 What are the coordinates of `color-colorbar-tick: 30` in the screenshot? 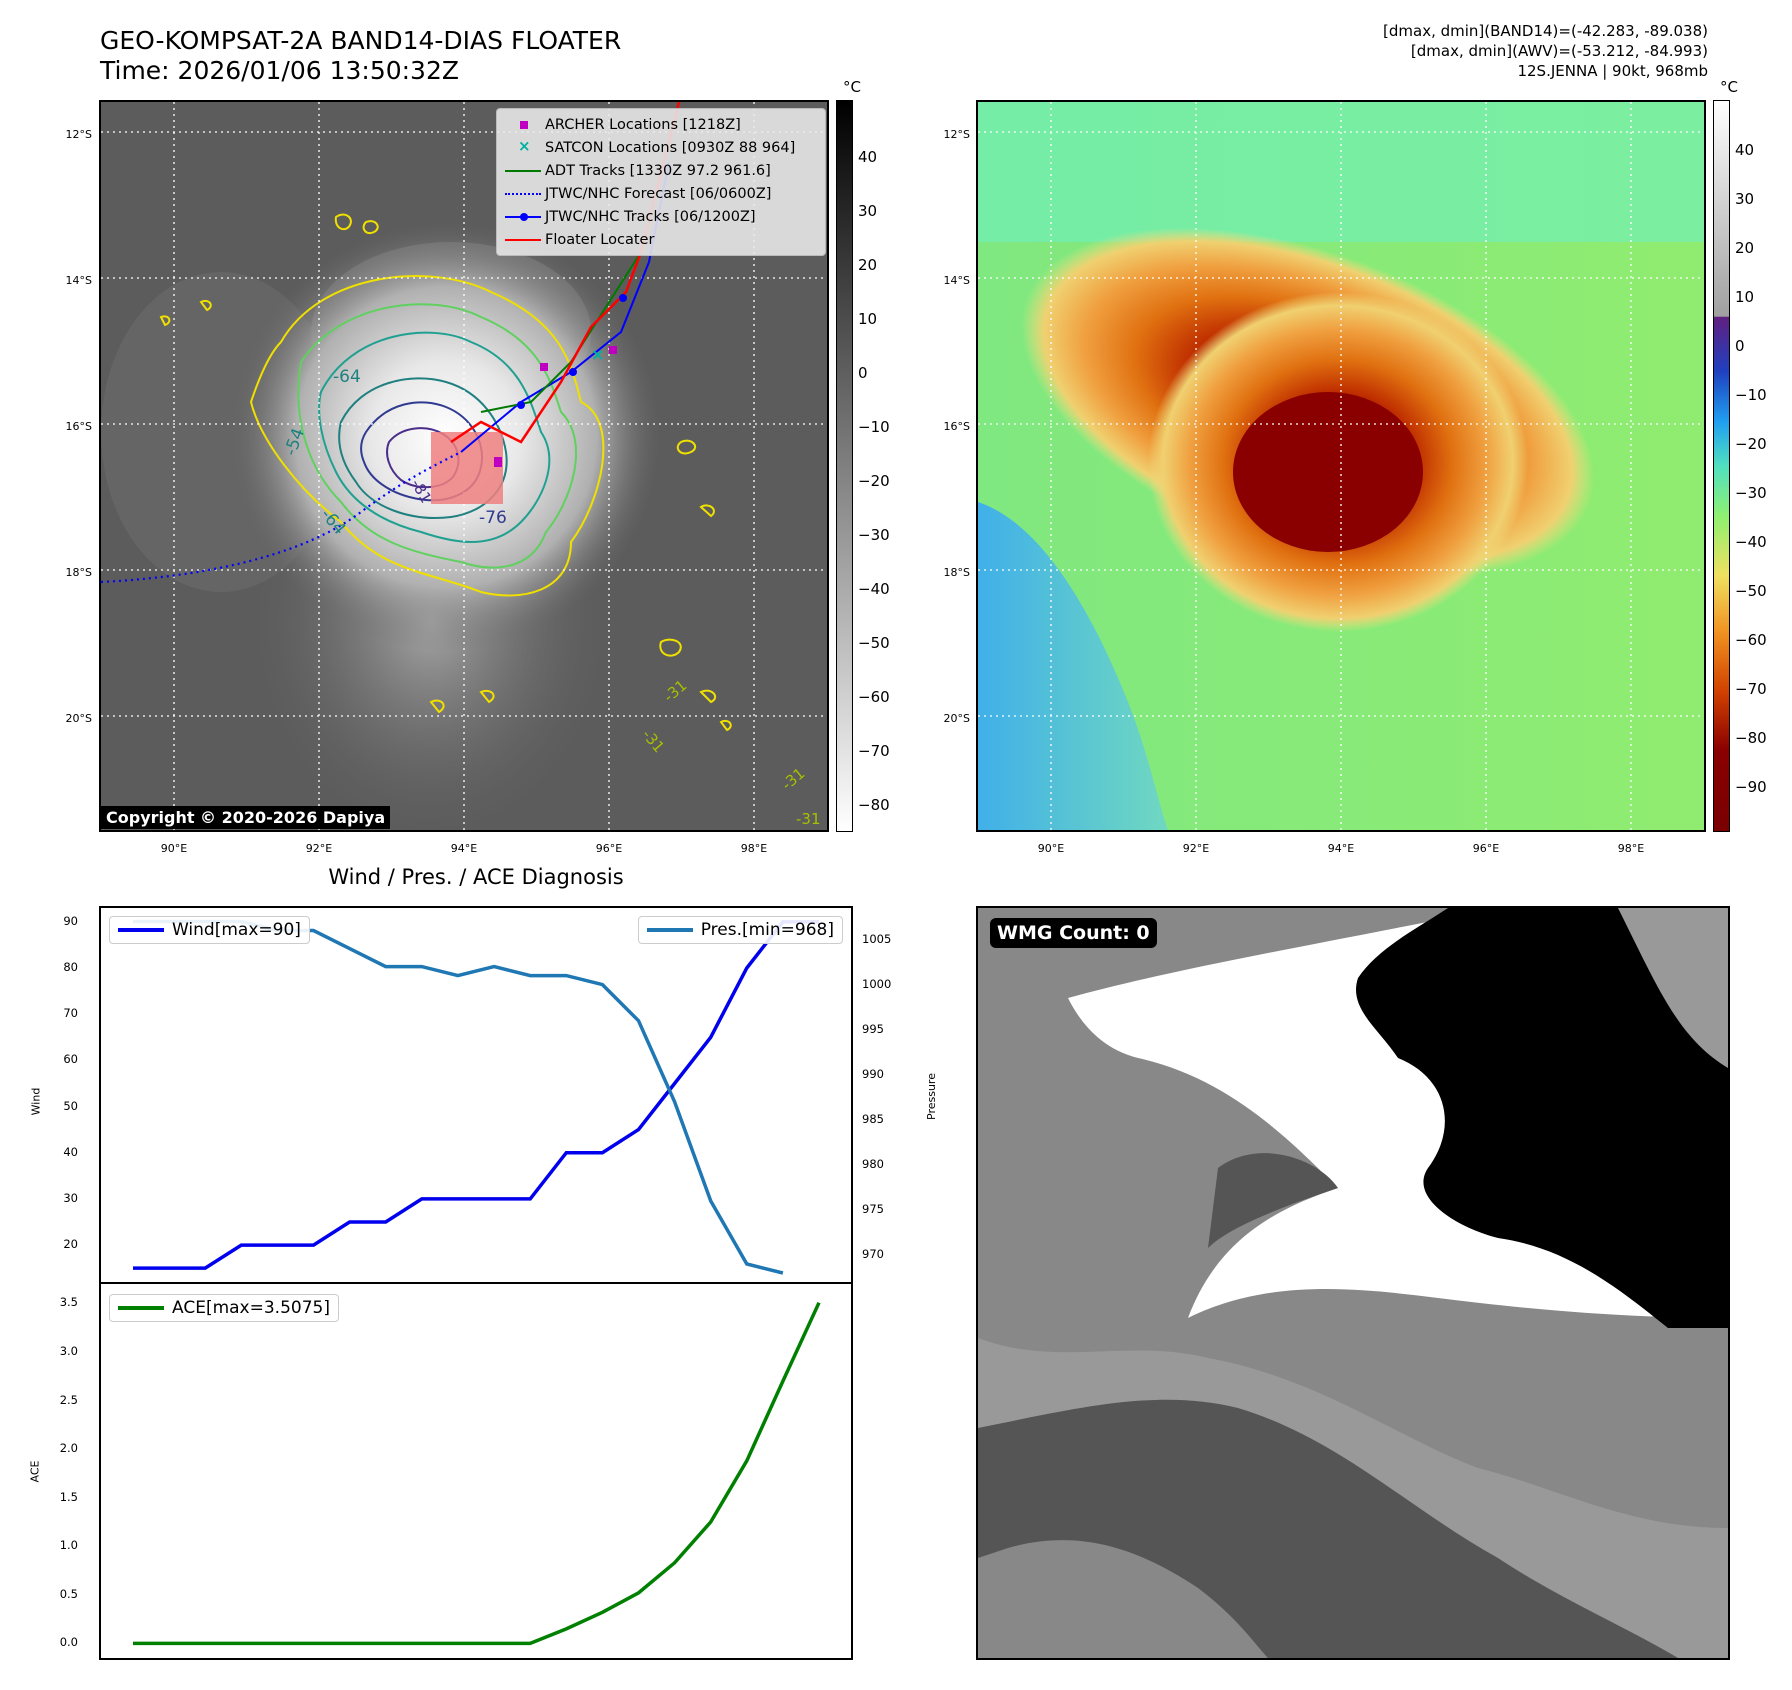 It's located at (1745, 199).